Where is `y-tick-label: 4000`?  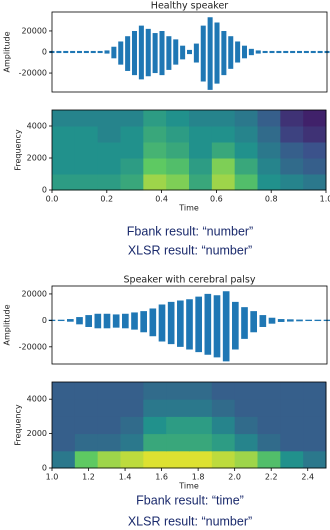
y-tick-label: 4000 is located at coordinates (37, 126).